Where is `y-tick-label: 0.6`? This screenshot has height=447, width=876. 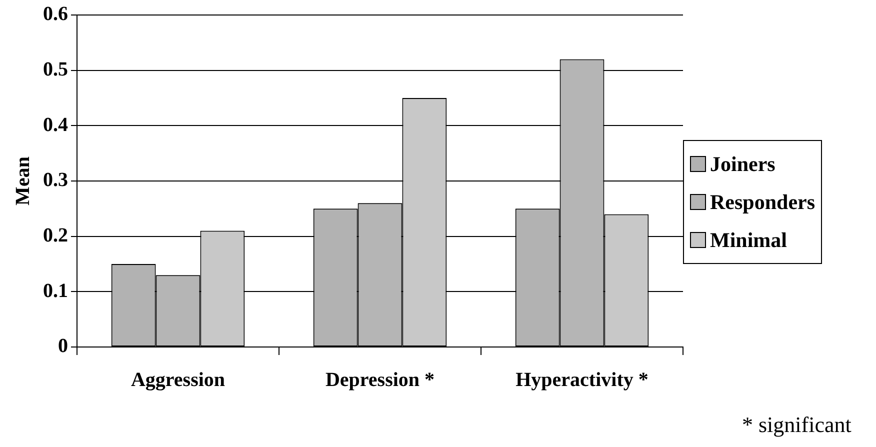
y-tick-label: 0.6 is located at coordinates (55, 14).